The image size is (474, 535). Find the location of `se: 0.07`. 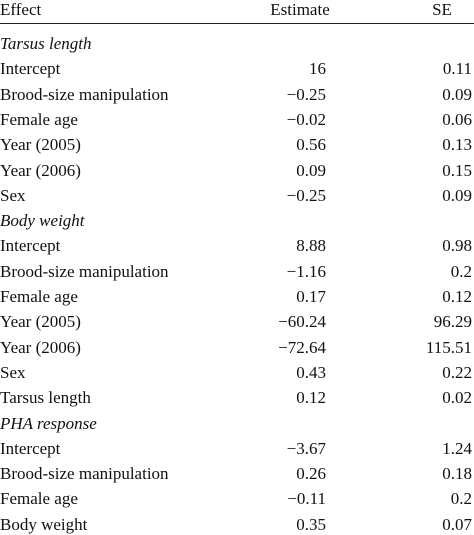

se: 0.07 is located at coordinates (457, 524).